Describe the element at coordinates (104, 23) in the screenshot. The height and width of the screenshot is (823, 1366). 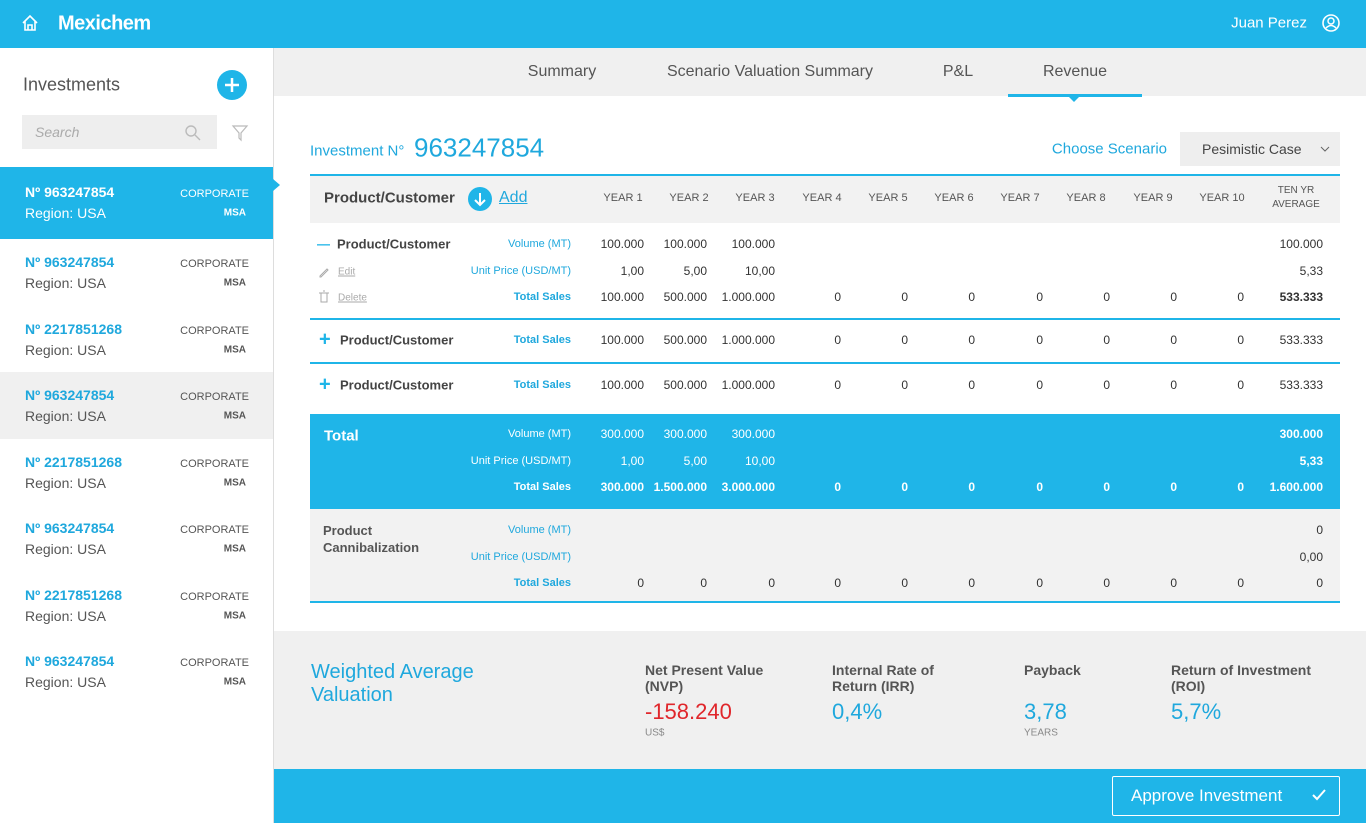
I see `logo: Mexichem` at that location.